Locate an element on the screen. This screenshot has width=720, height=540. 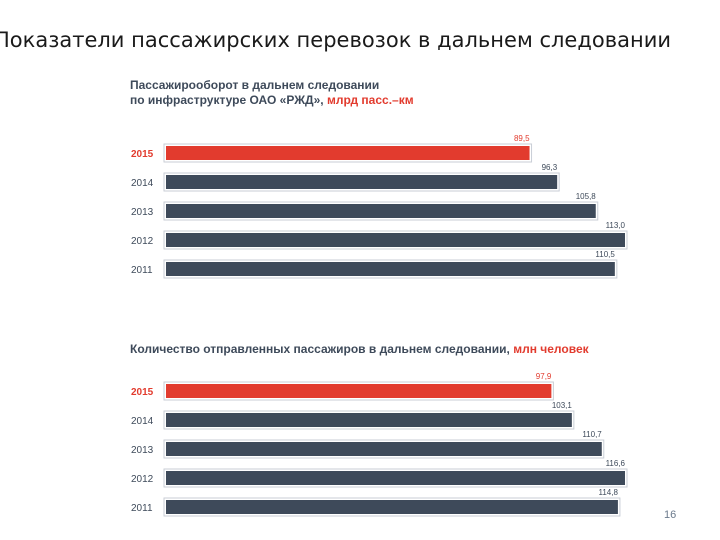
chart-2-value-label-2011: 114,8 is located at coordinates (608, 492).